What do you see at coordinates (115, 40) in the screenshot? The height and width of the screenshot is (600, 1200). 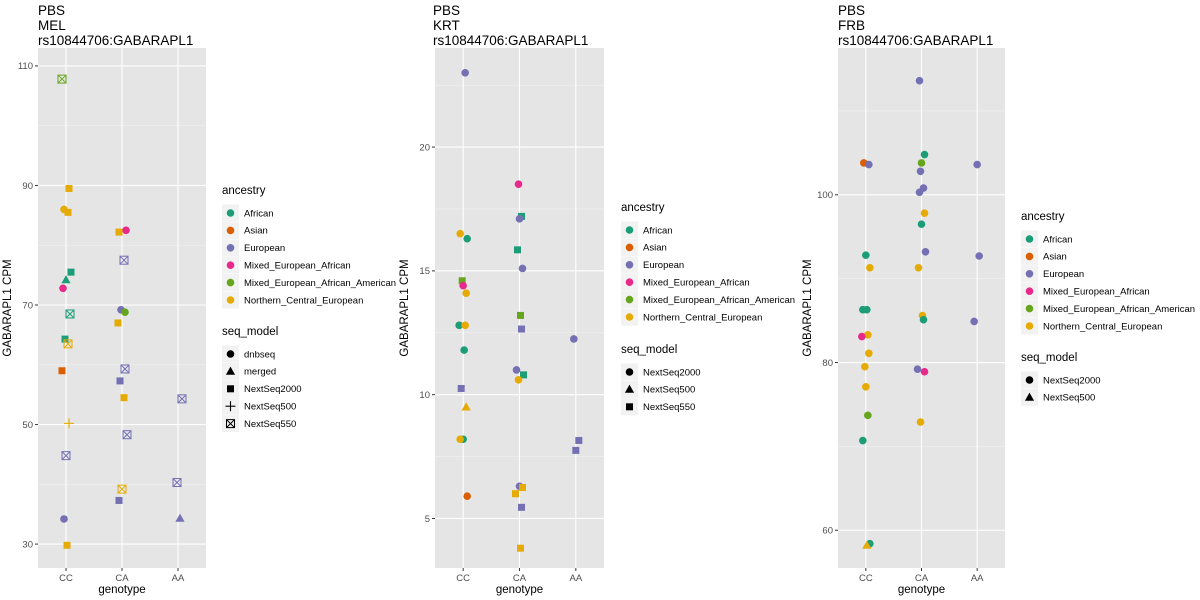 I see `chart-title-line-3: rs10844706:GABARAPL1` at bounding box center [115, 40].